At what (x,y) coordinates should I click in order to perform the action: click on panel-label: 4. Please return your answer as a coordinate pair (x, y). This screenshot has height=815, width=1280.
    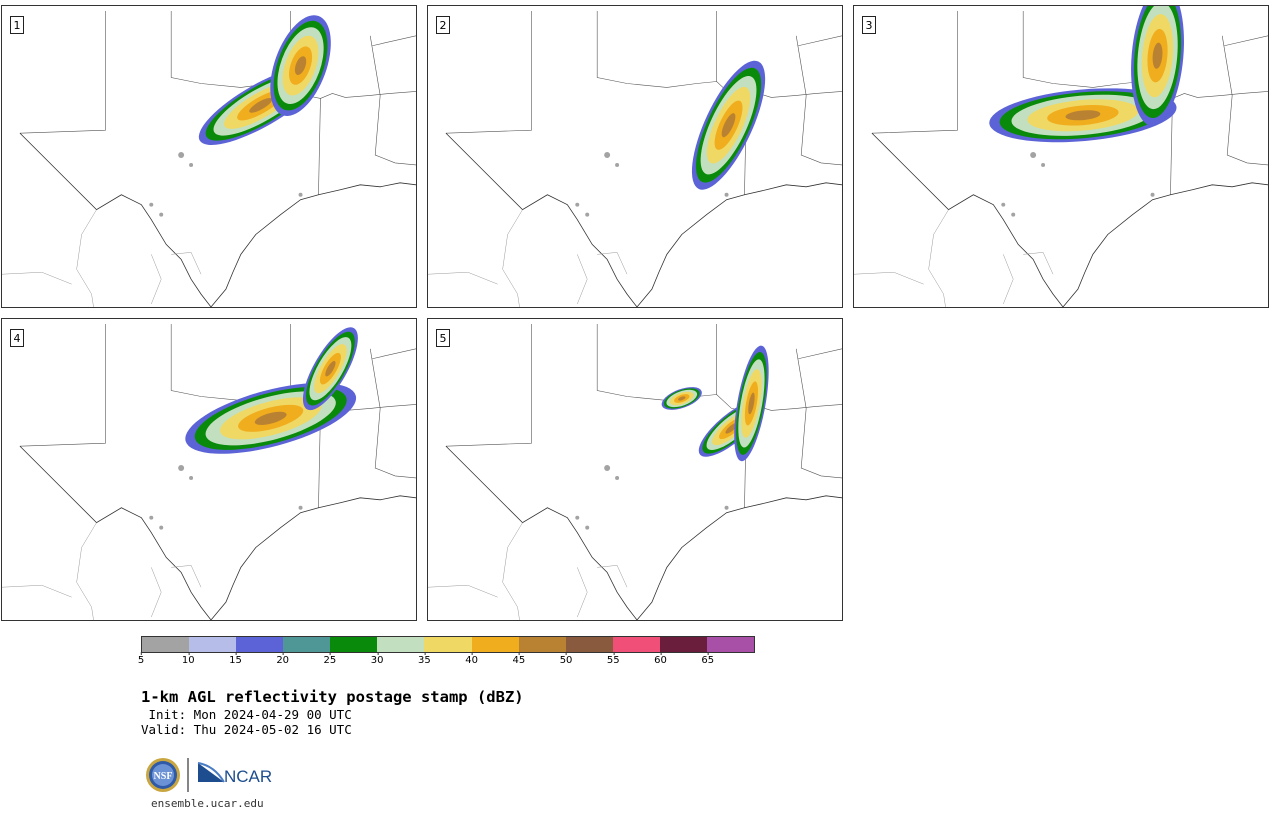
    Looking at the image, I should click on (17, 338).